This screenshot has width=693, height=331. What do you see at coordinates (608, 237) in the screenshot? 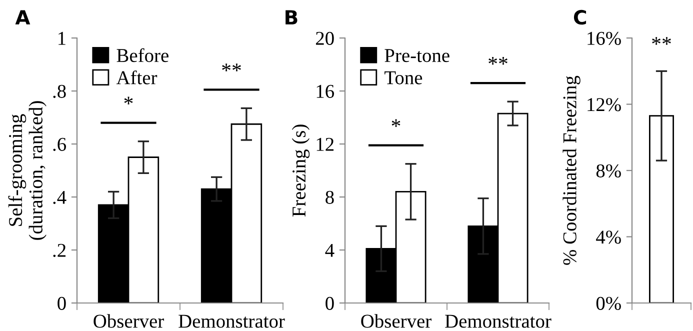
I see `y-tick-label: 4%` at bounding box center [608, 237].